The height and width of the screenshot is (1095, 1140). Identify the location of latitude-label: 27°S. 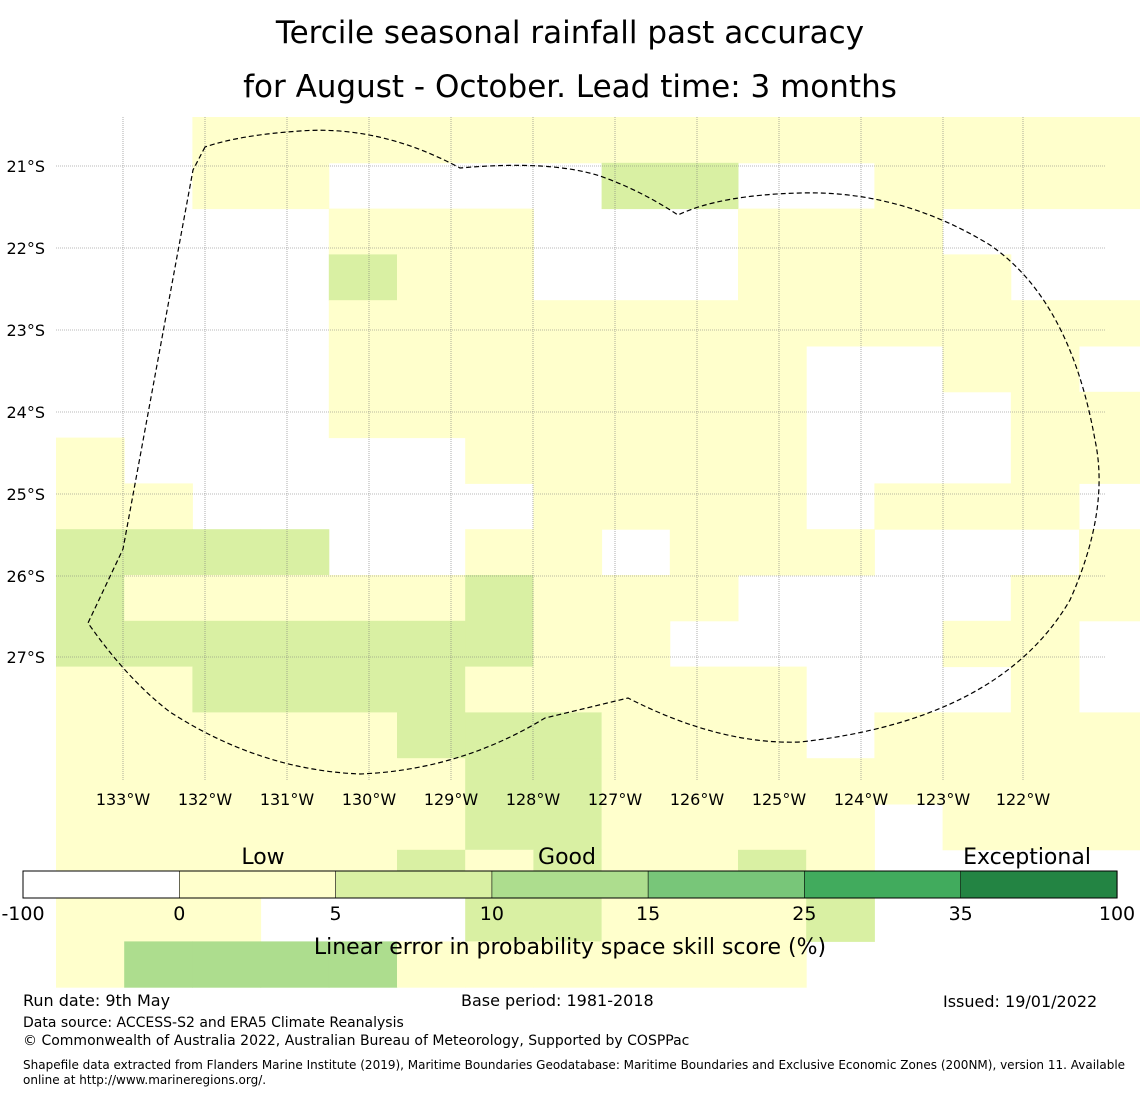
(25, 657).